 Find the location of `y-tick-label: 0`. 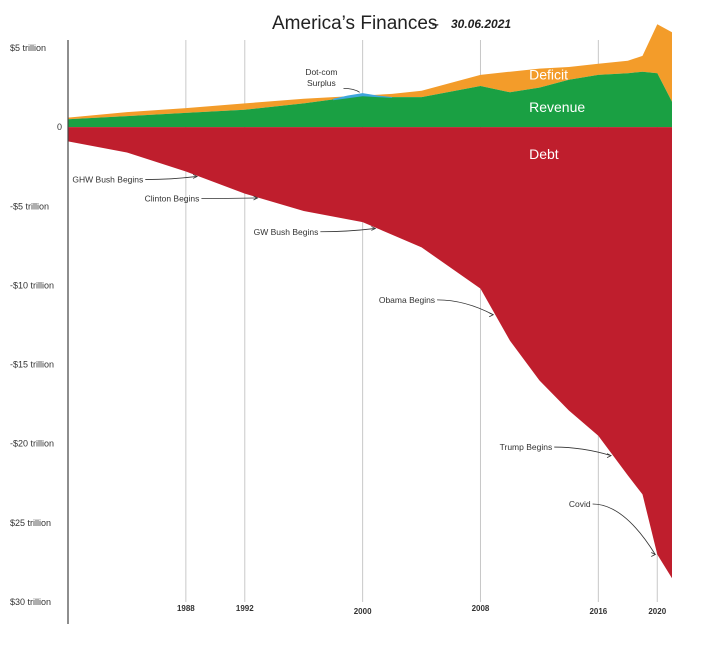

y-tick-label: 0 is located at coordinates (59, 127).